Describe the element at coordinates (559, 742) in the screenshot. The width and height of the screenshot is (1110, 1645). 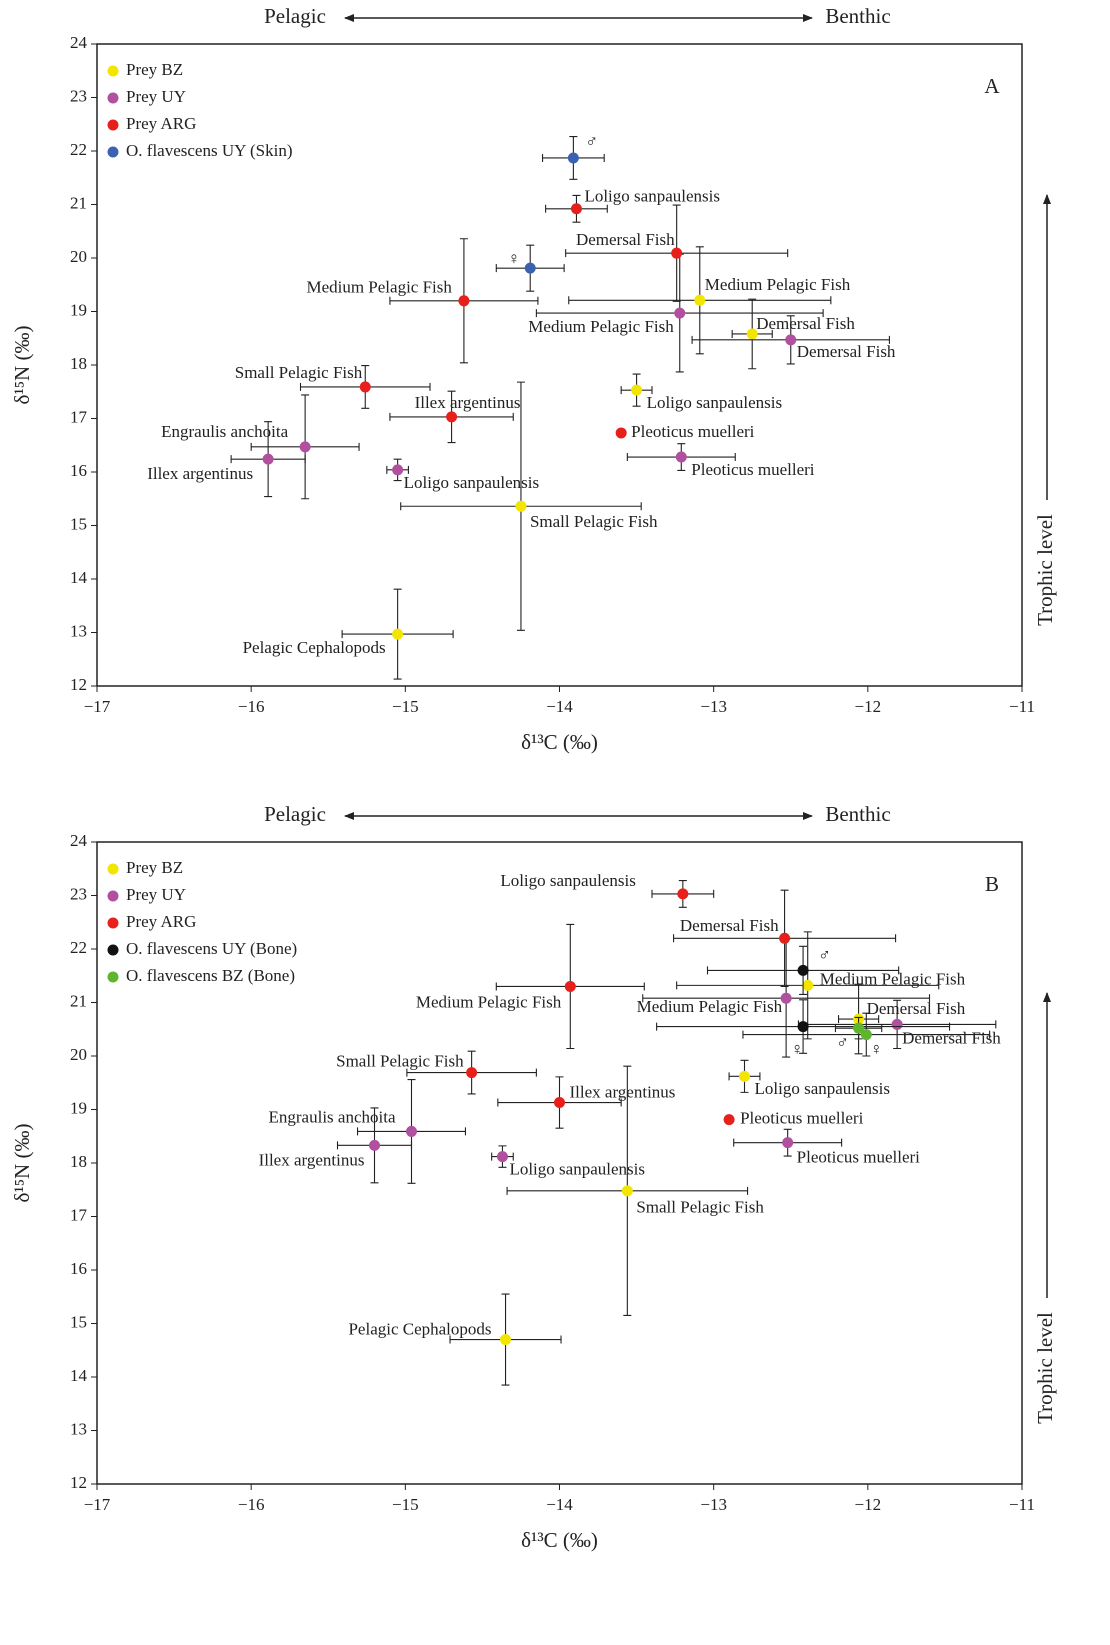
I see `x-axis-title: δ¹³C (‰)` at that location.